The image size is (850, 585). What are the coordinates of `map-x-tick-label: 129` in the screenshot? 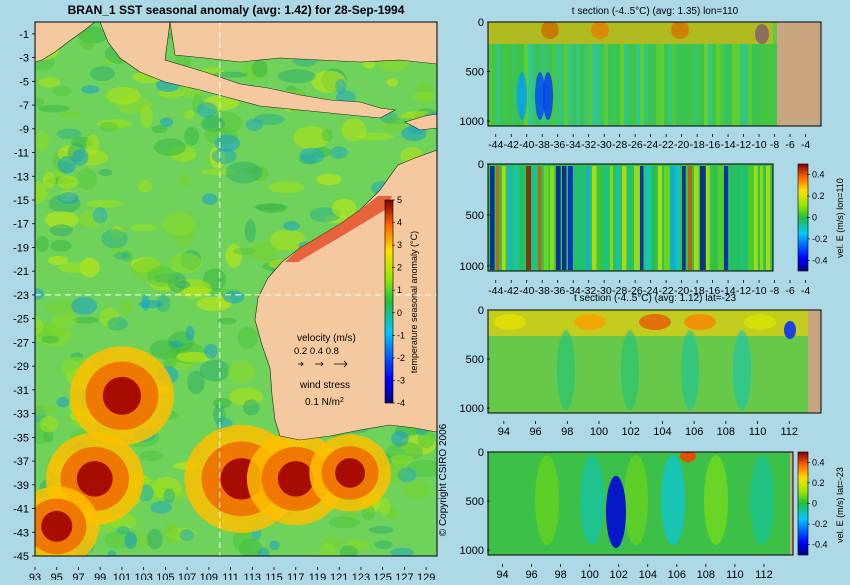 It's located at (426, 576).